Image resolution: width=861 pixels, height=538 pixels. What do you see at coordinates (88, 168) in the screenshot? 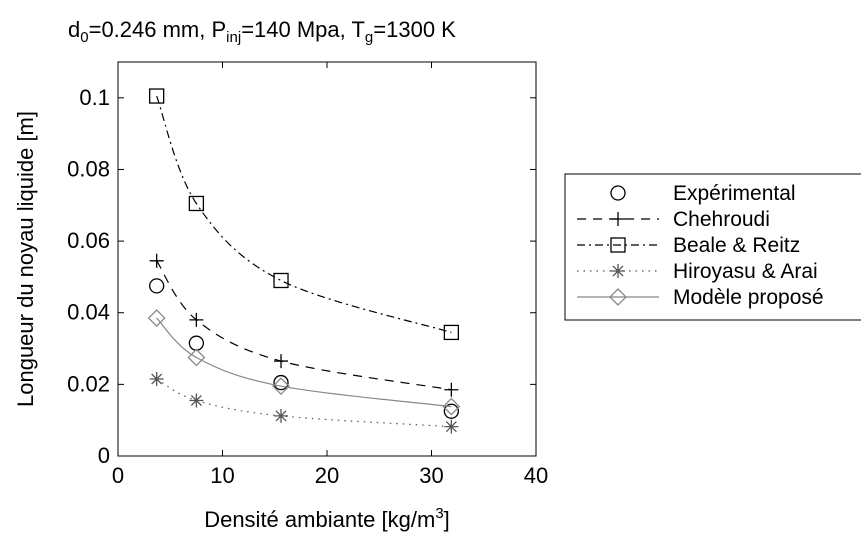
I see `y-tick-label: 0.08` at bounding box center [88, 168].